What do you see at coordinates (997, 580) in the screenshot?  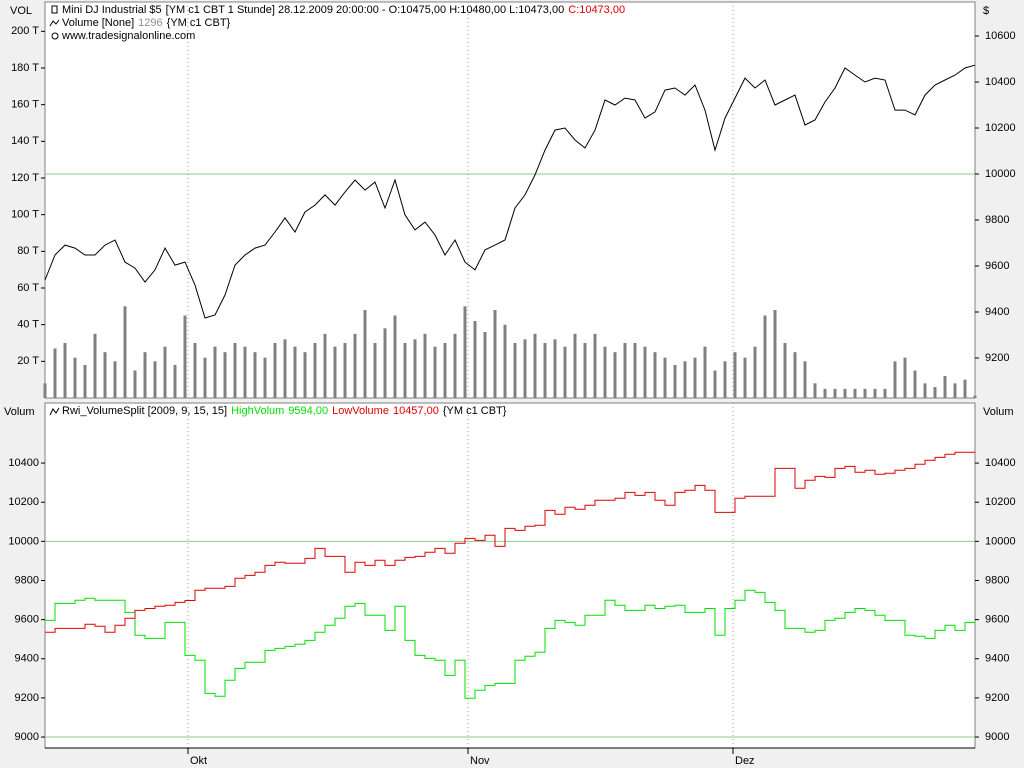 I see `y-tick-label: 9800` at bounding box center [997, 580].